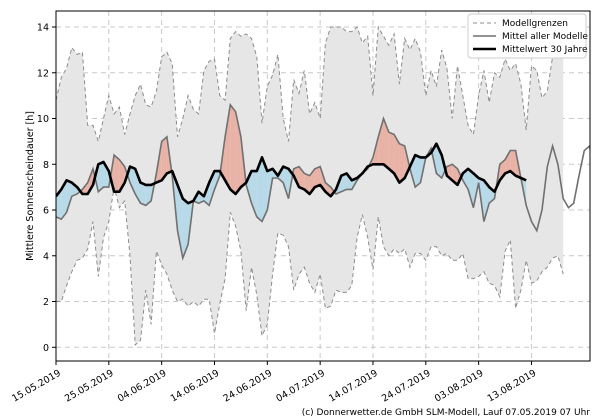 Image resolution: width=600 pixels, height=420 pixels. I want to click on y-tick-label: 4, so click(46, 256).